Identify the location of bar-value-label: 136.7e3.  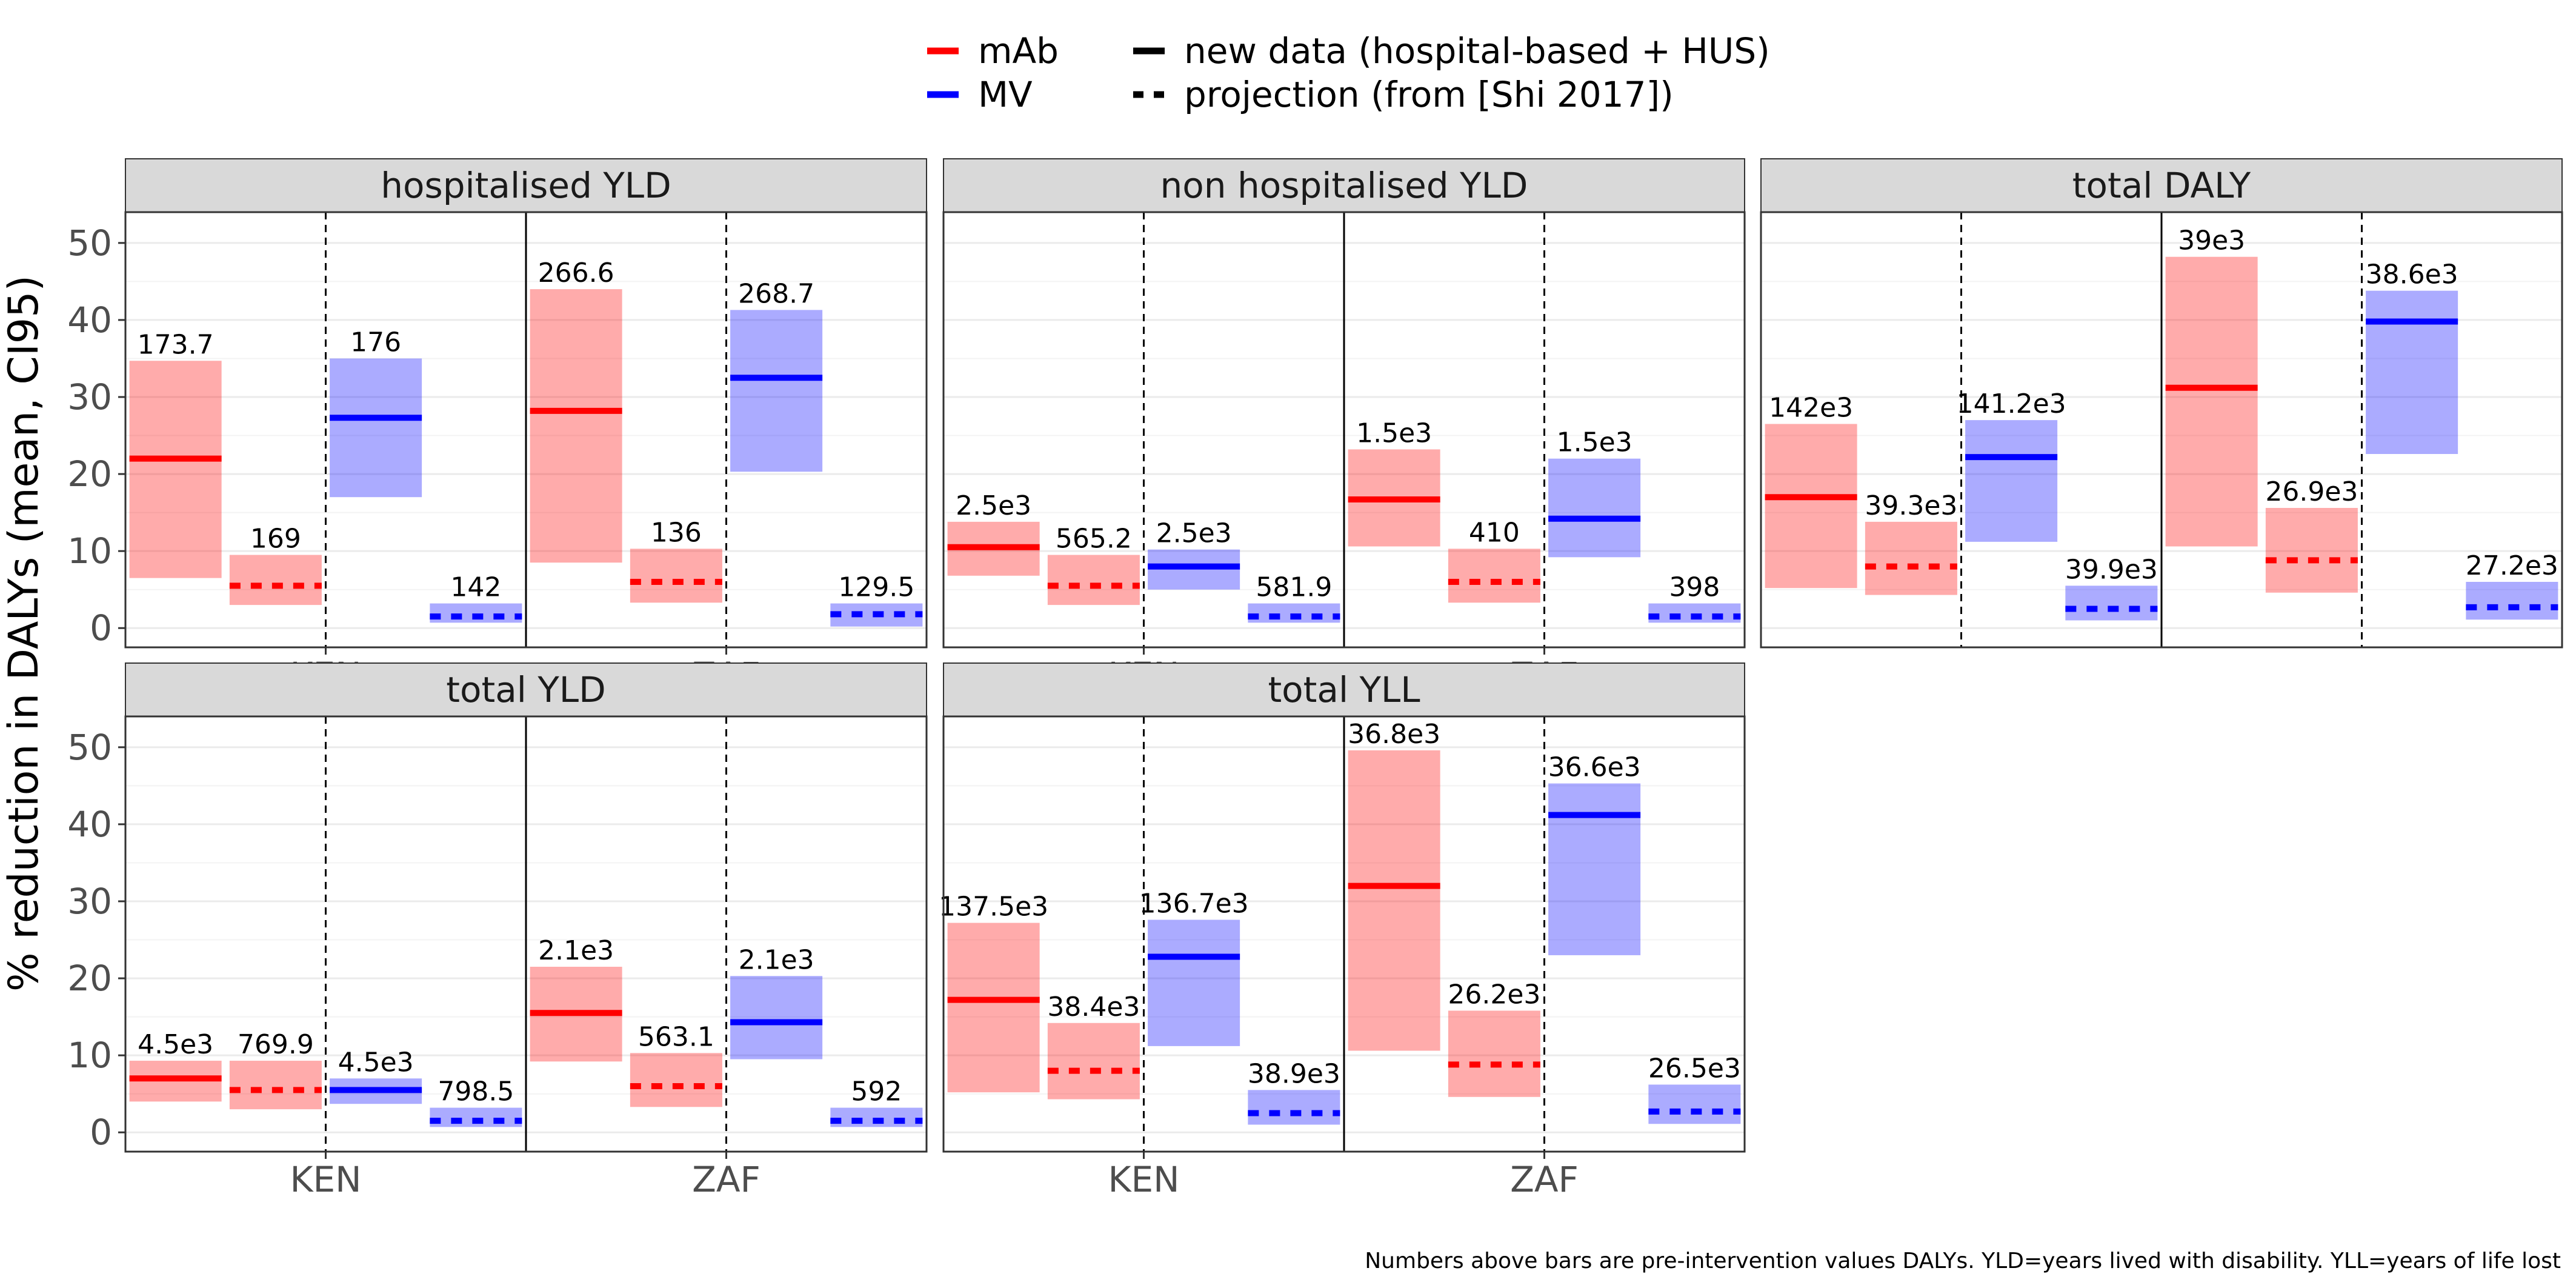
(1194, 903).